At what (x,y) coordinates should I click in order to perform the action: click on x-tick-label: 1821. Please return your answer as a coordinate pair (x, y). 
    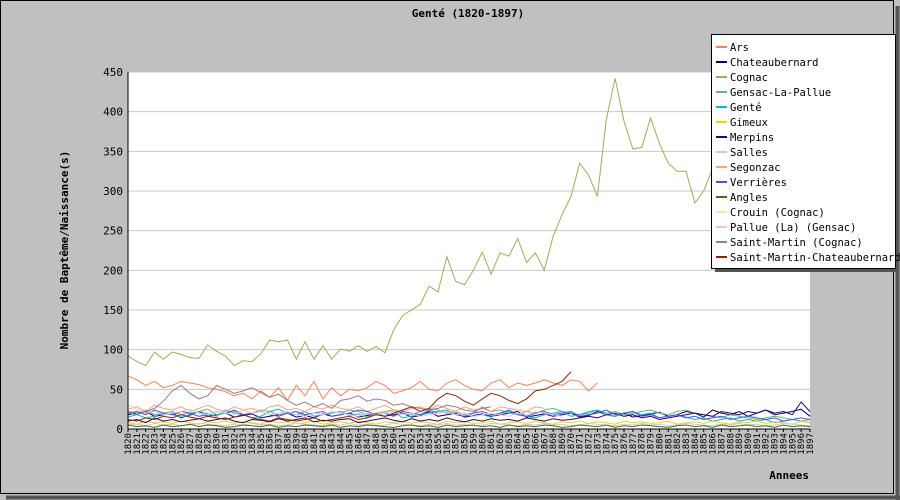
    Looking at the image, I should click on (138, 444).